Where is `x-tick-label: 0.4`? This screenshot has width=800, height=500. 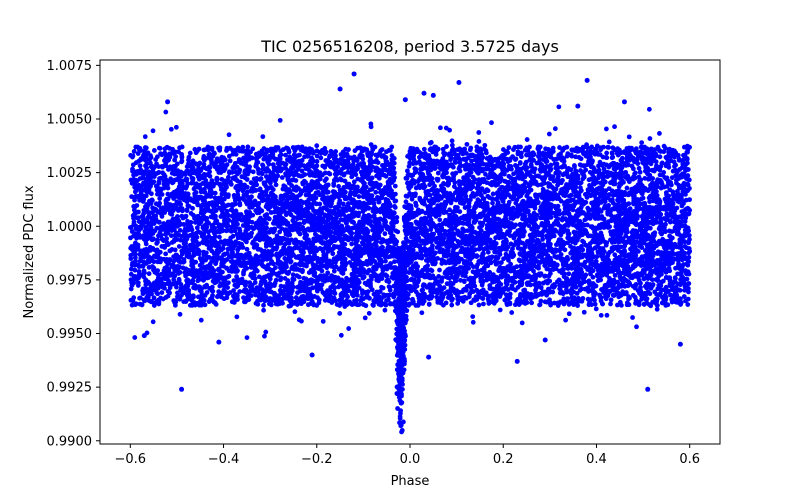
x-tick-label: 0.4 is located at coordinates (596, 459).